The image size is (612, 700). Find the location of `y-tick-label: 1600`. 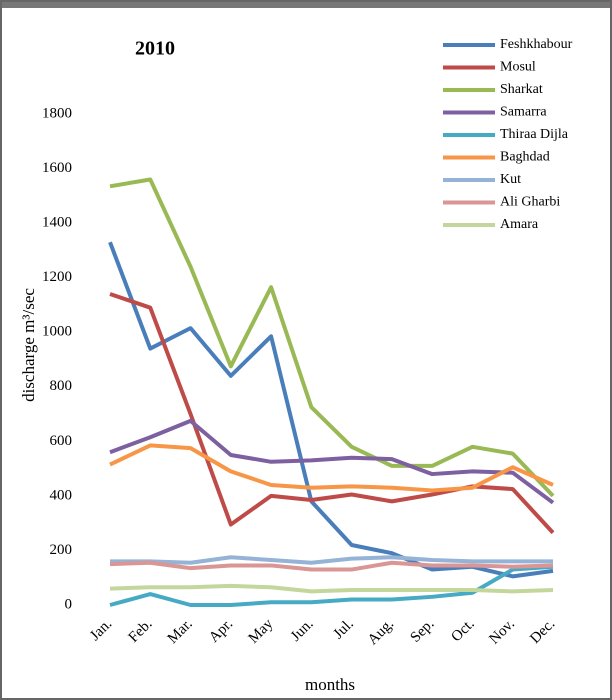

y-tick-label: 1600 is located at coordinates (57, 168).